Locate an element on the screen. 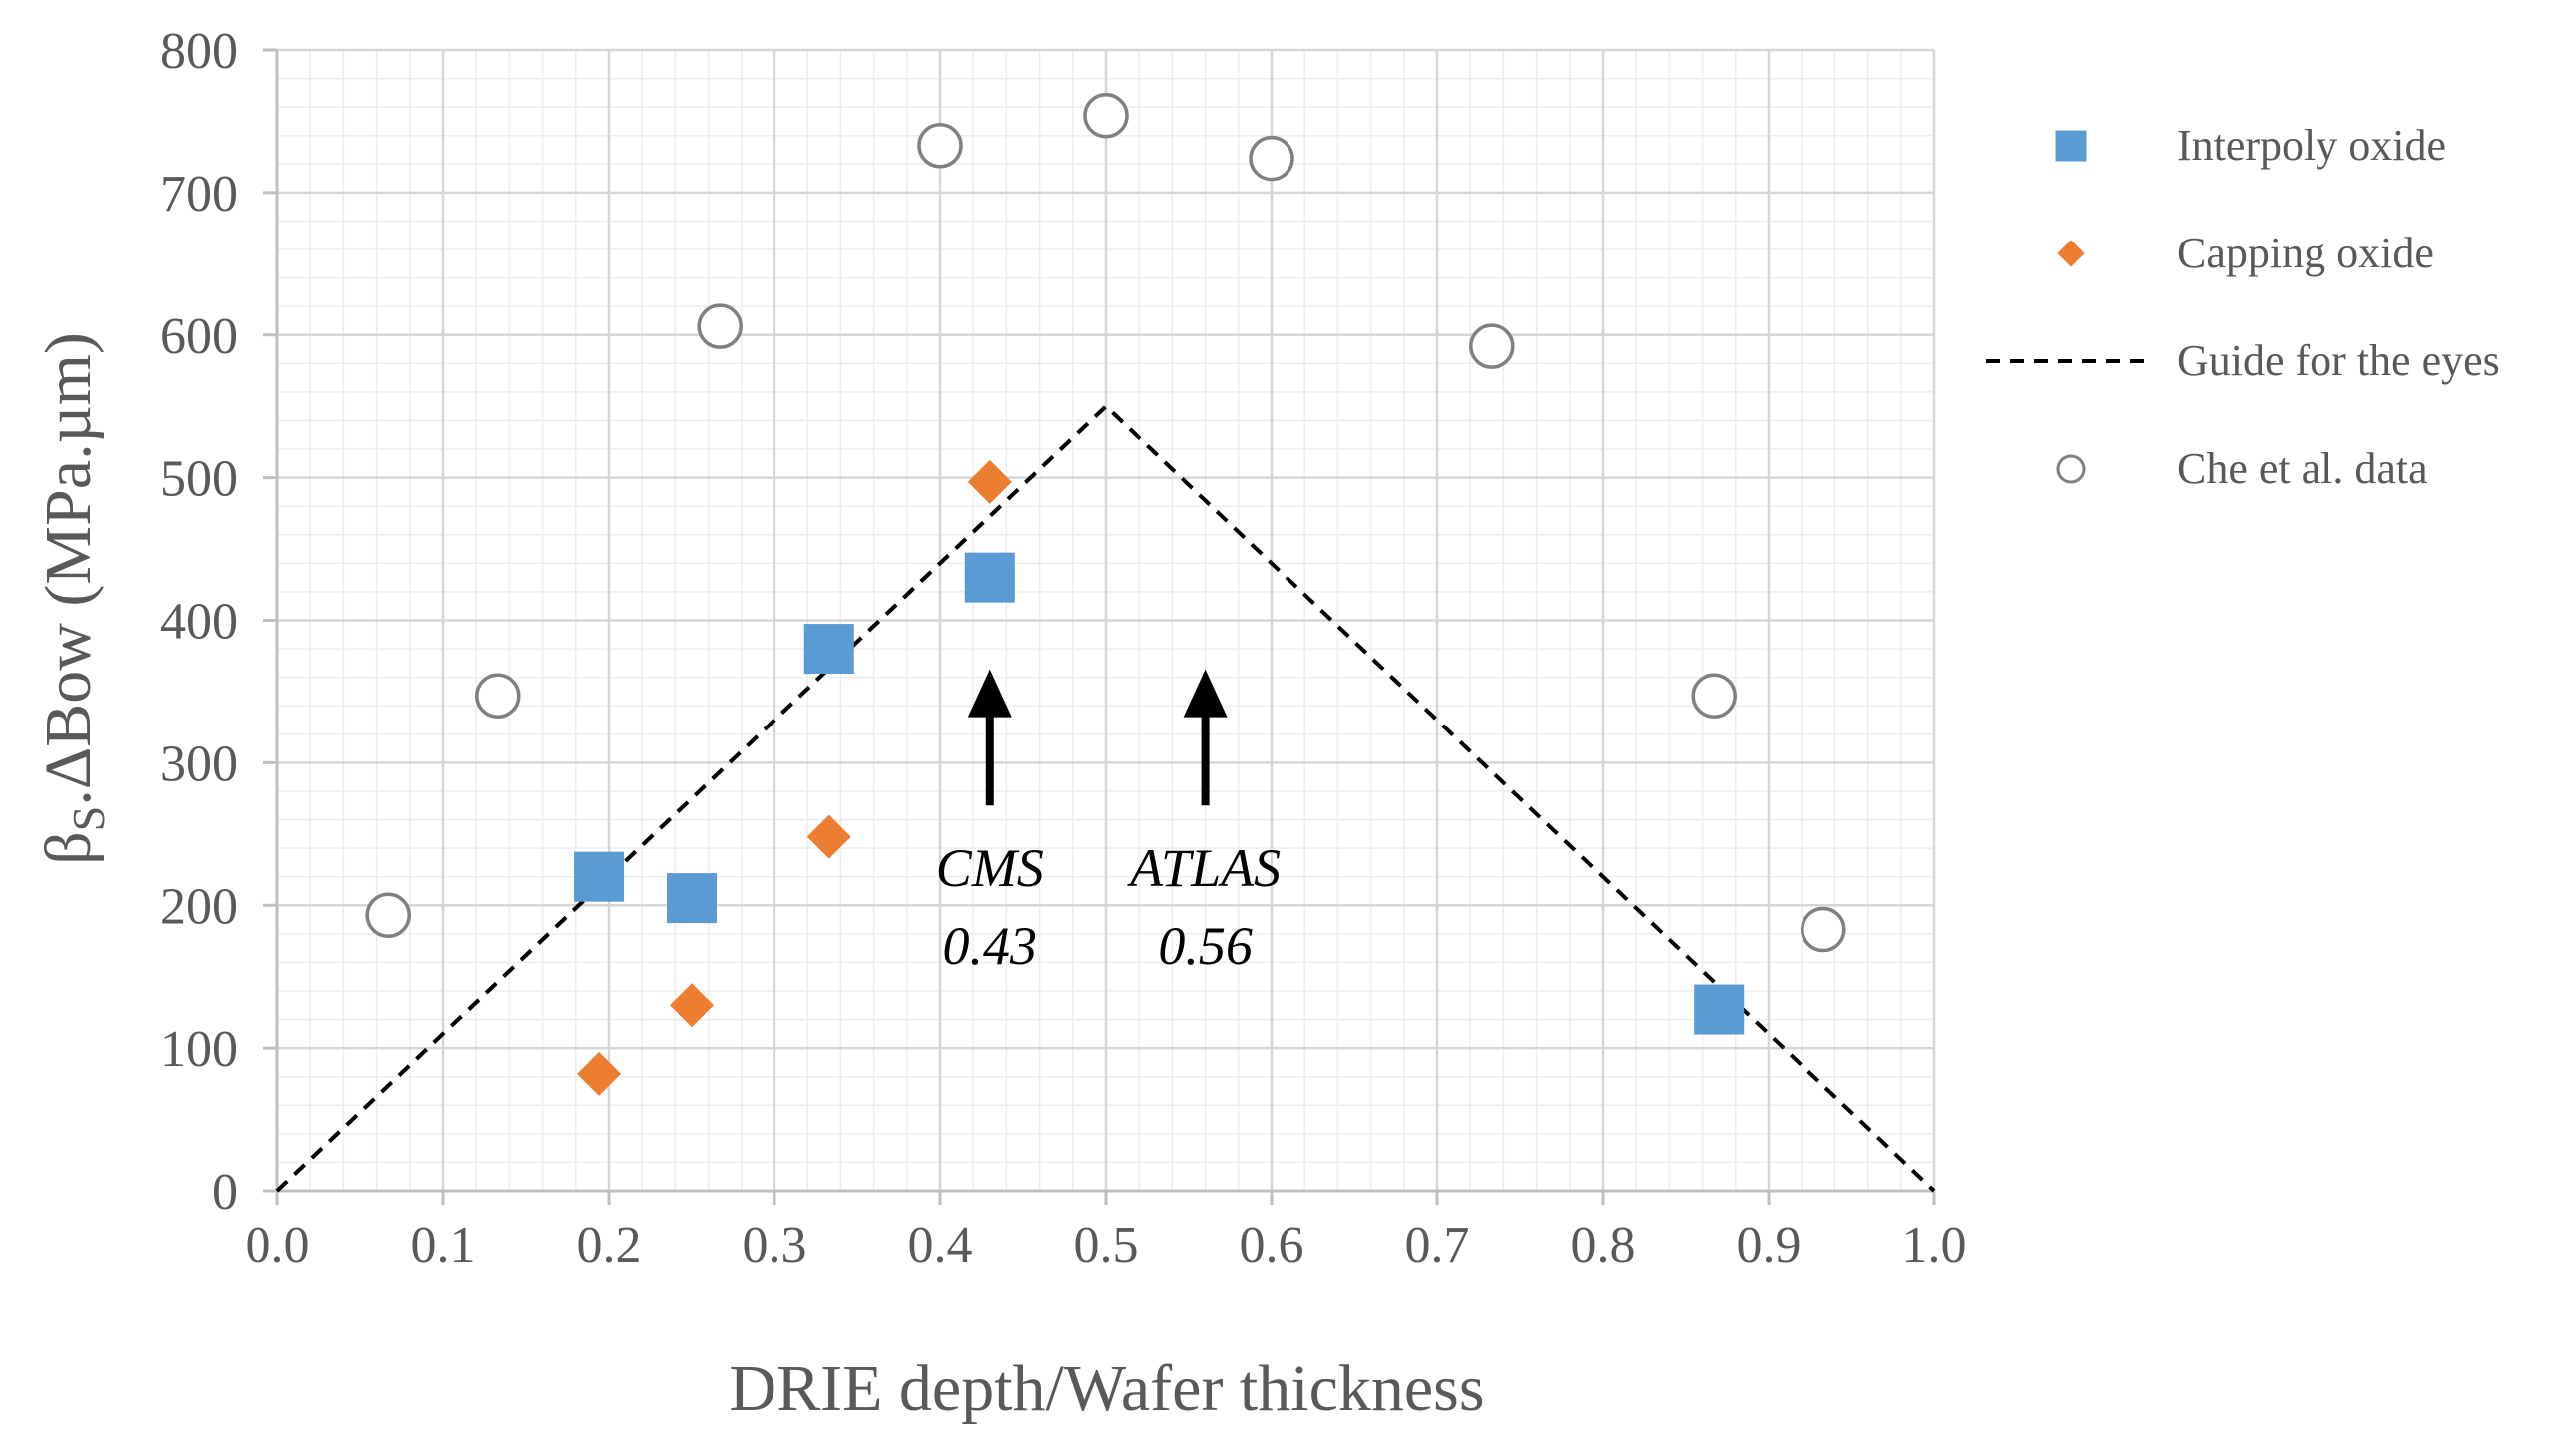 The width and height of the screenshot is (2576, 1453). x-axis-title: DRIE depth/Wafer thickness is located at coordinates (1107, 1388).